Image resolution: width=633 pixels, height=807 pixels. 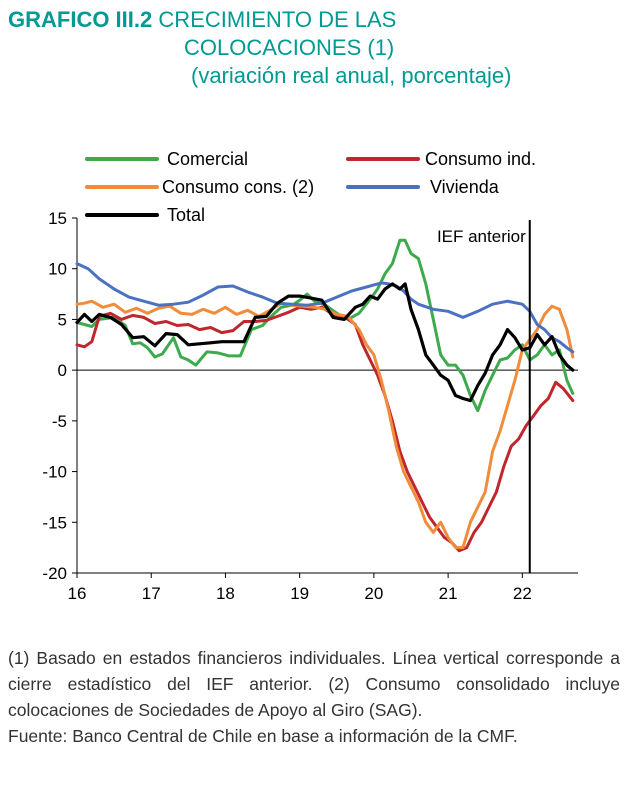 I want to click on series-line-total, so click(x=325, y=342).